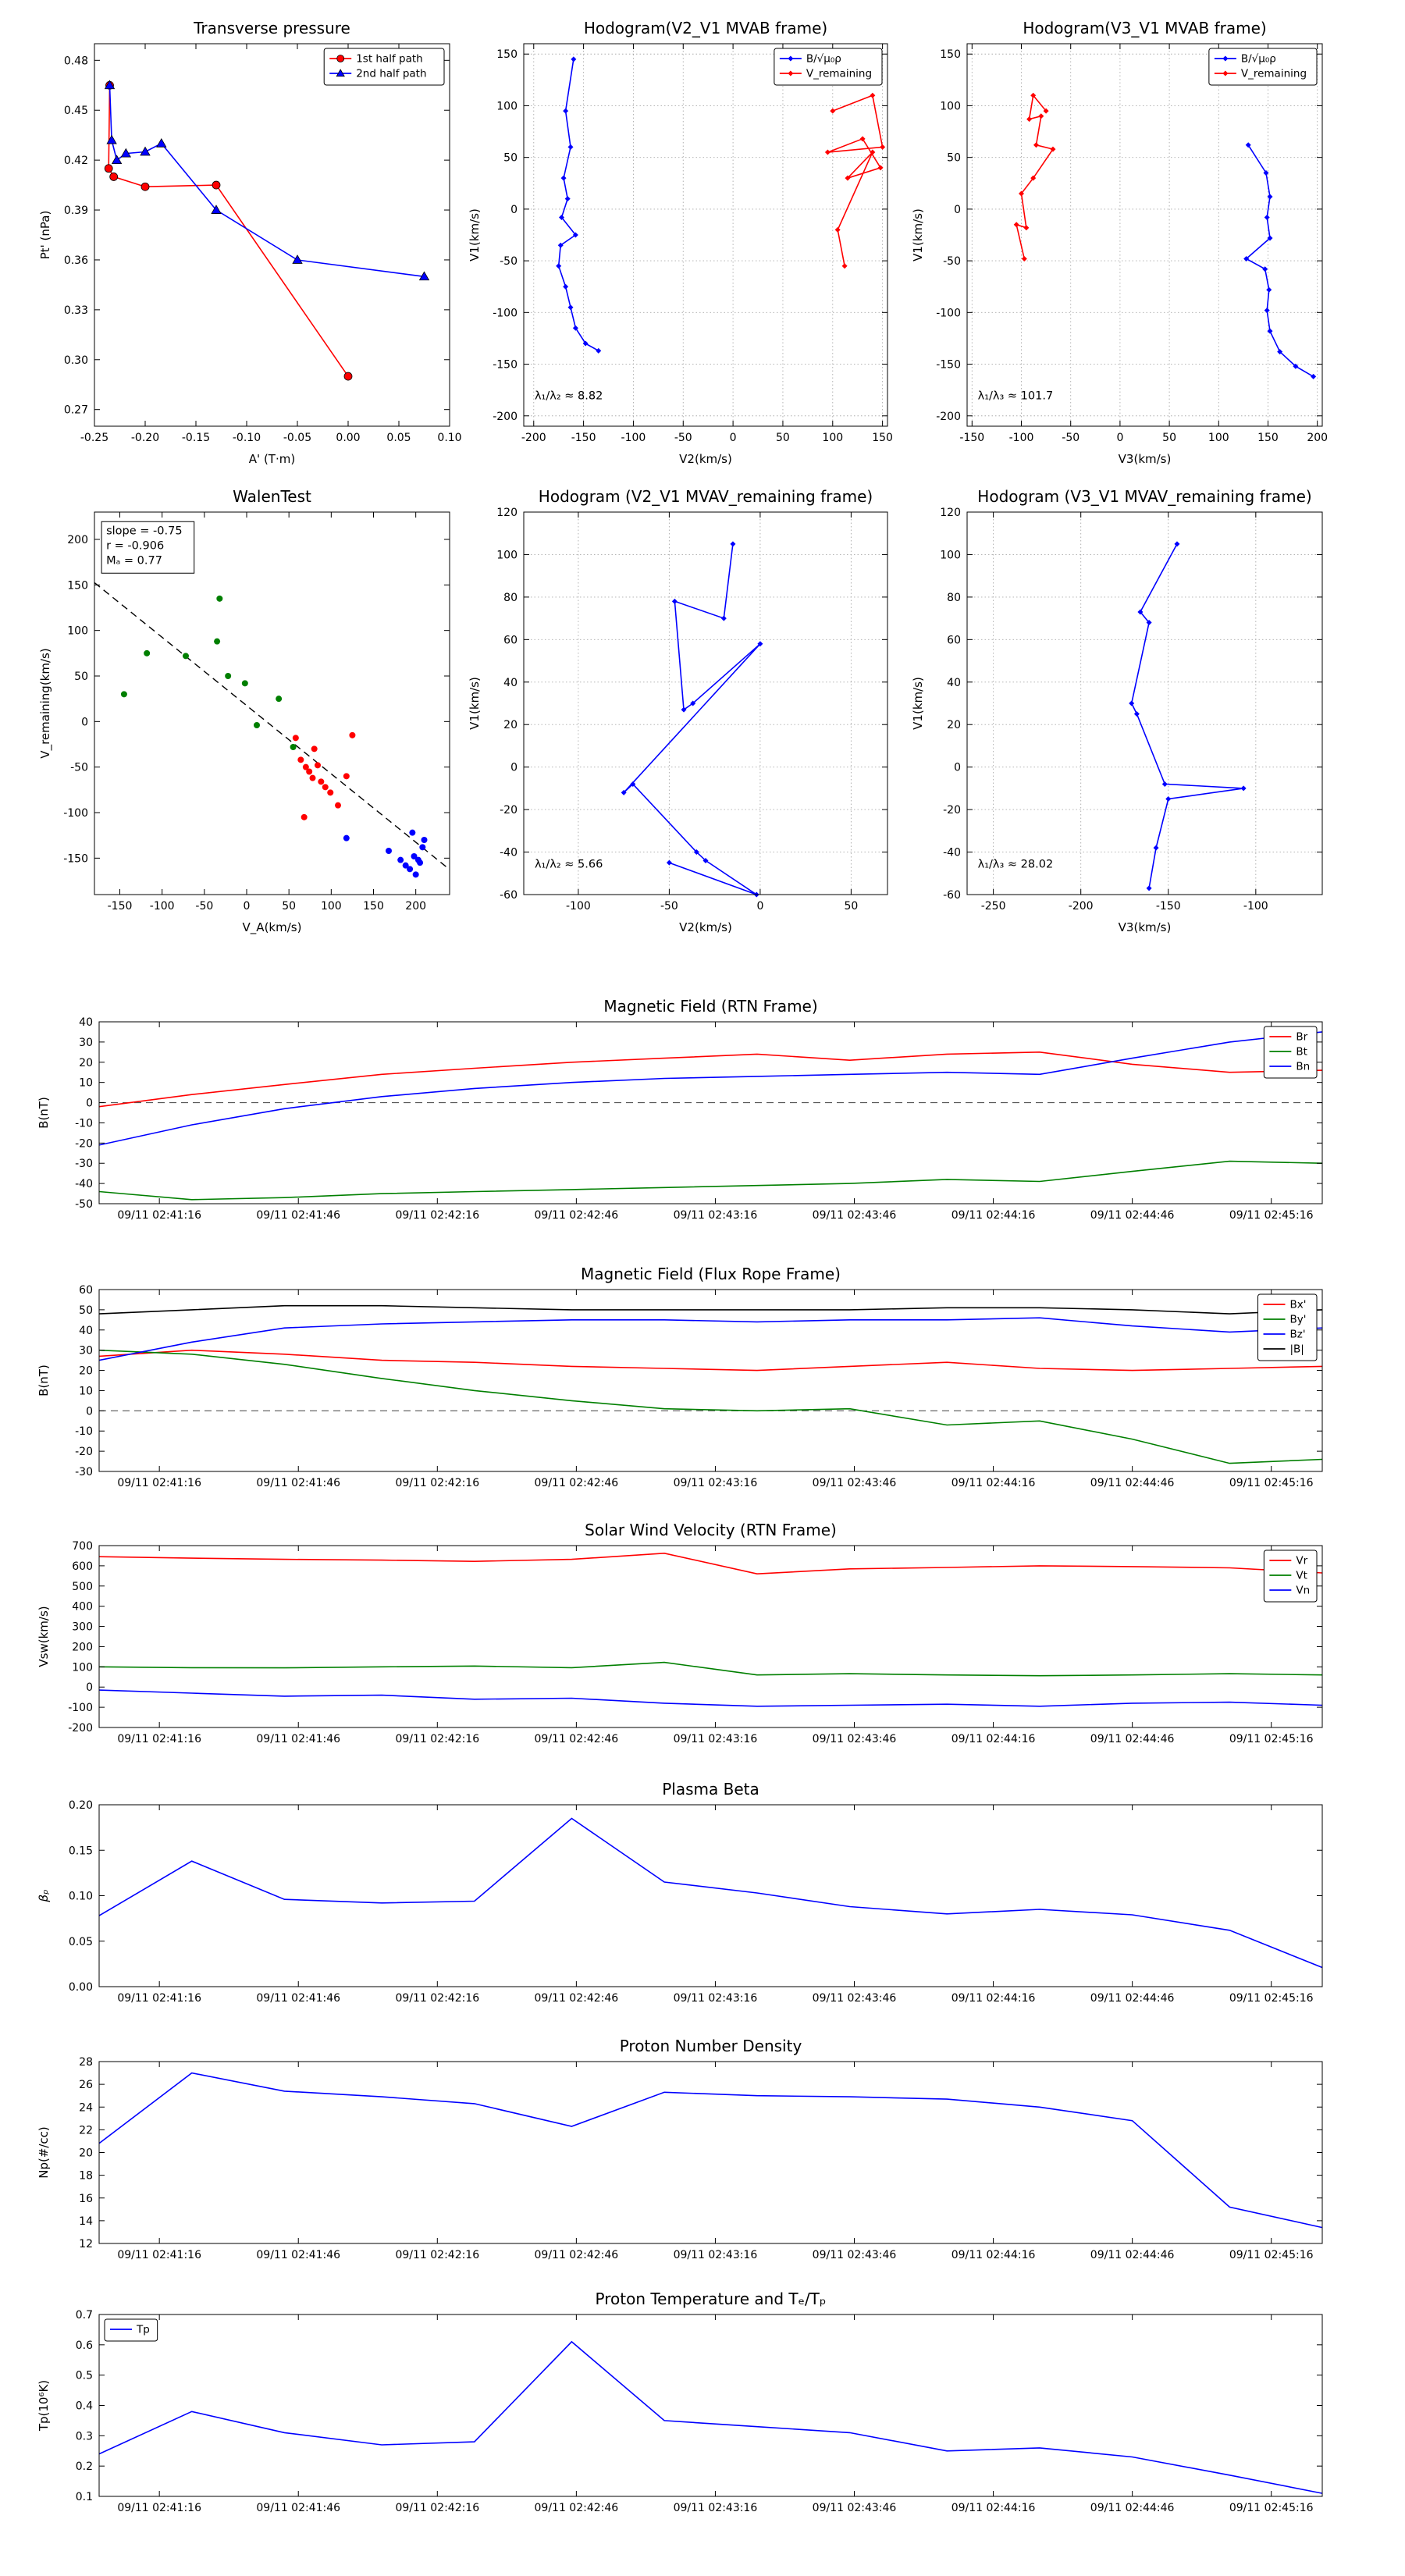 This screenshot has height=2576, width=1405. What do you see at coordinates (143, 2330) in the screenshot?
I see `legend-label: Tp` at bounding box center [143, 2330].